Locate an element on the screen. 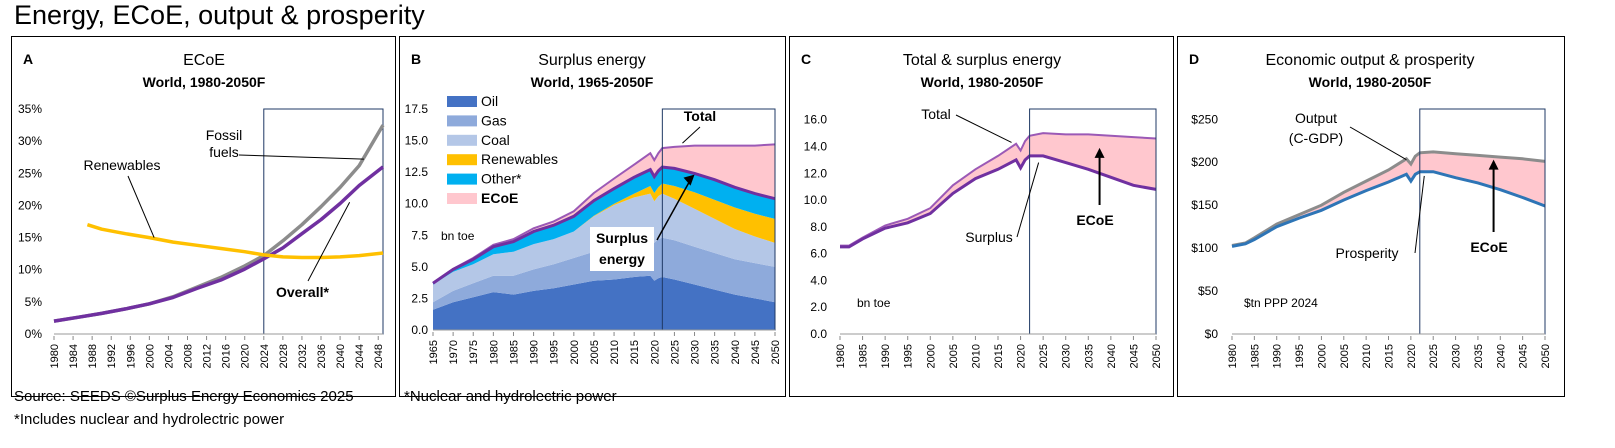  forecast-box is located at coordinates (1482, 221).